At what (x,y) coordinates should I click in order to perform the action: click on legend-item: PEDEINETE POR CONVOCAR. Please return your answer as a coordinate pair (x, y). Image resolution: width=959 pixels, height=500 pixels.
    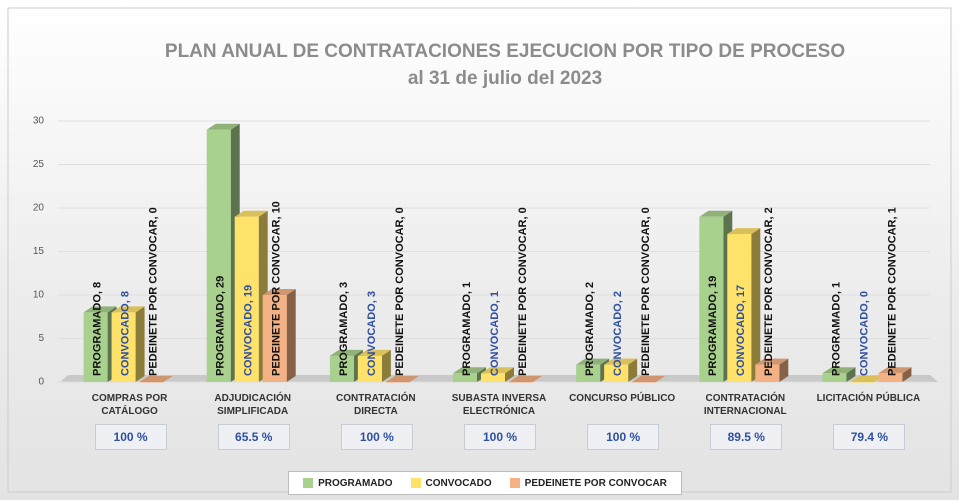
    Looking at the image, I should click on (588, 483).